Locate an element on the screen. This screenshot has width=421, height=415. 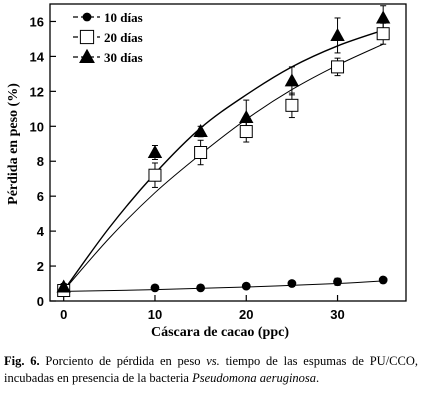
x-axis-title: Cáscara de cacao (ppc) is located at coordinates (220, 332).